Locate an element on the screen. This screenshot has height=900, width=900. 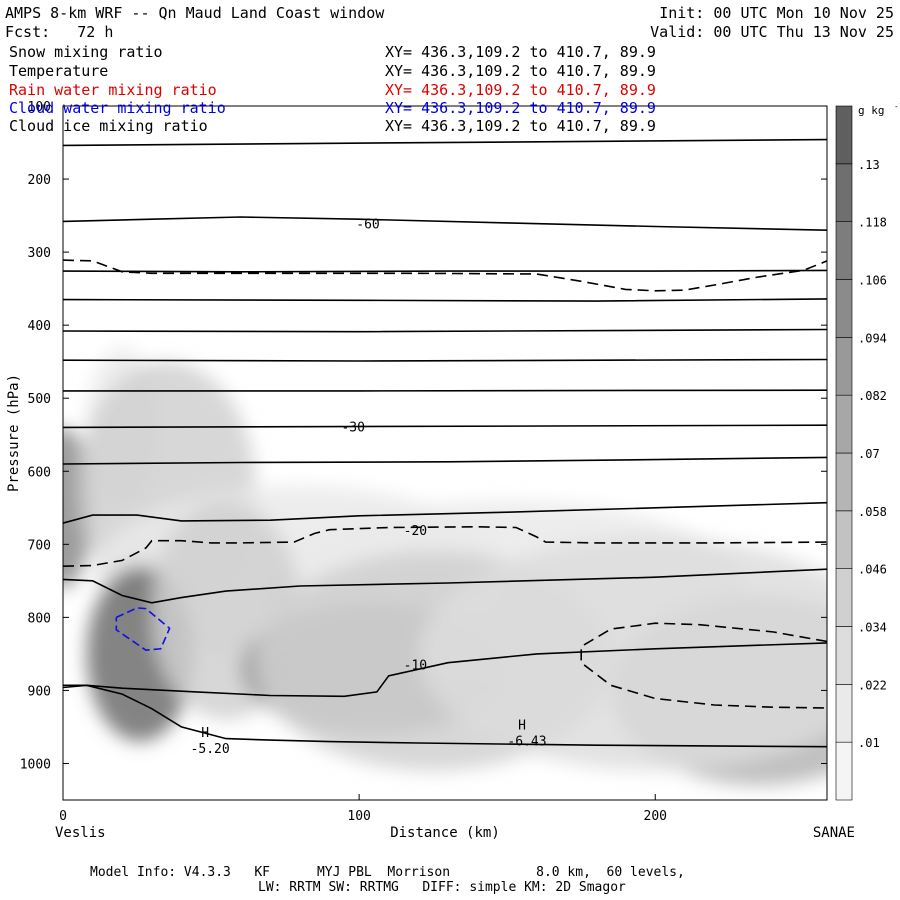
snow-shade-blob is located at coordinates (622, 654).